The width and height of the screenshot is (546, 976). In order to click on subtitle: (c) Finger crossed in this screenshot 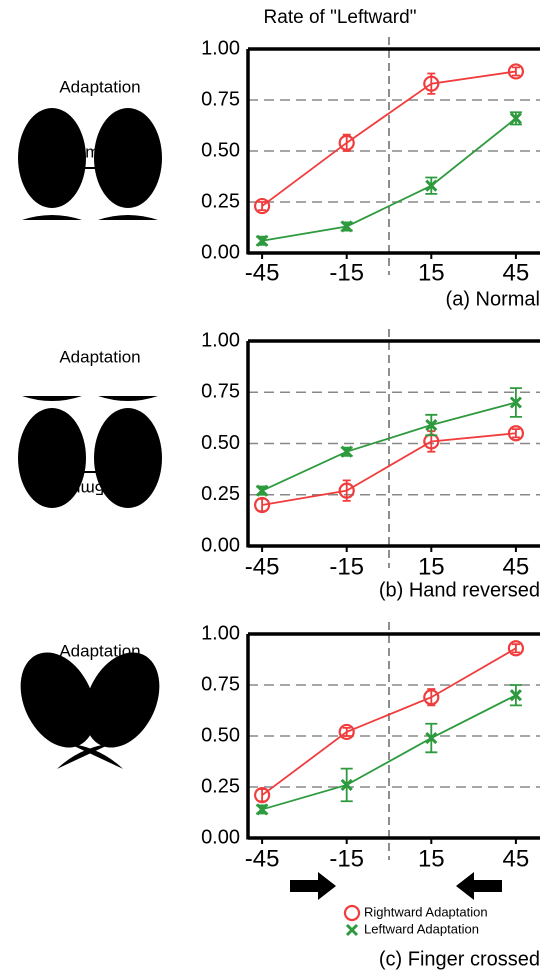, I will do `click(459, 959)`.